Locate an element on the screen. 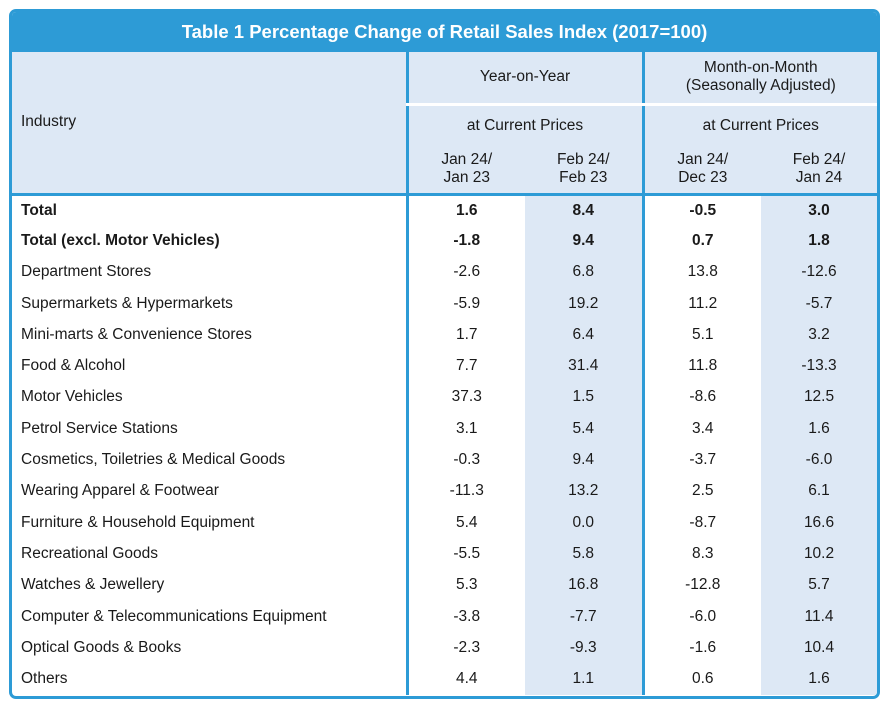 Image resolution: width=883 pixels, height=706 pixels. table-row: Petrol Service Stations 3.1 5.4 3.4 1.6 is located at coordinates (444, 429).